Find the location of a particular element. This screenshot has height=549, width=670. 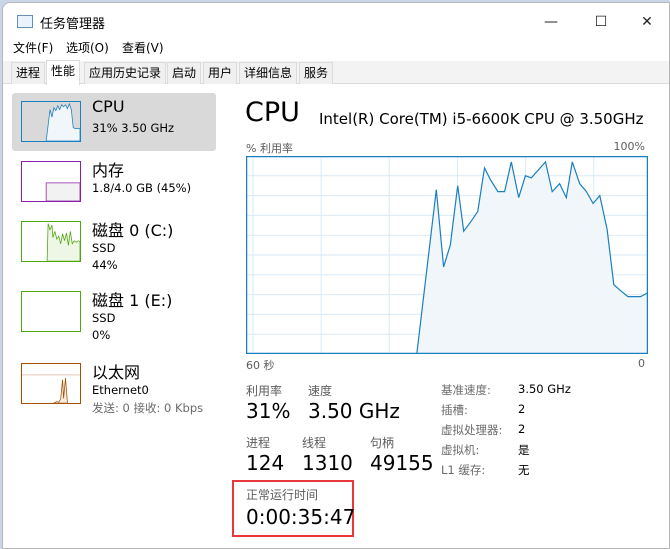

uptime-highlight-box is located at coordinates (293, 508).